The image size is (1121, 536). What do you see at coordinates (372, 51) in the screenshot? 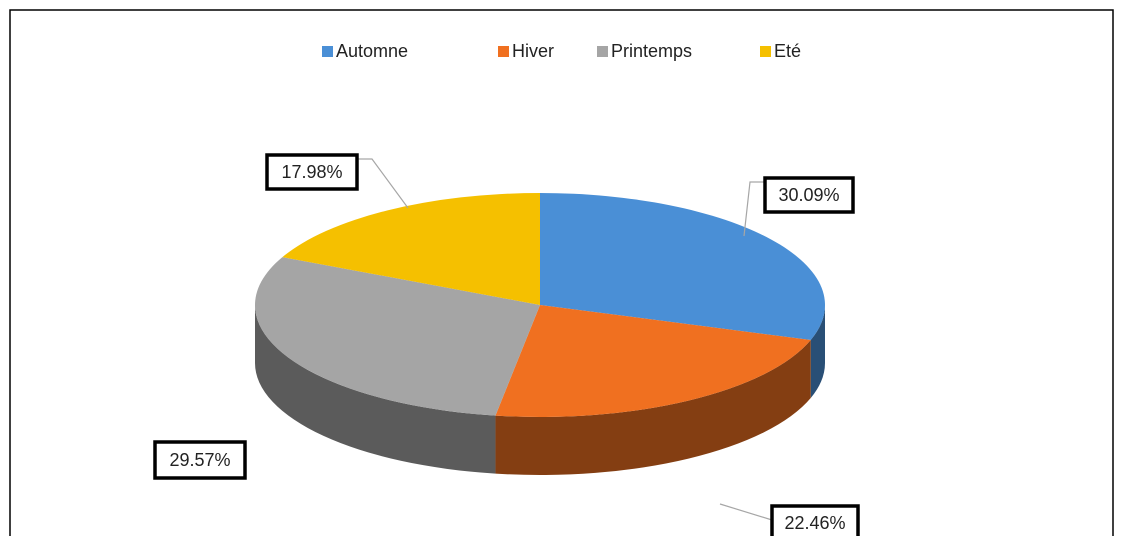
I see `legend-label: Automne` at bounding box center [372, 51].